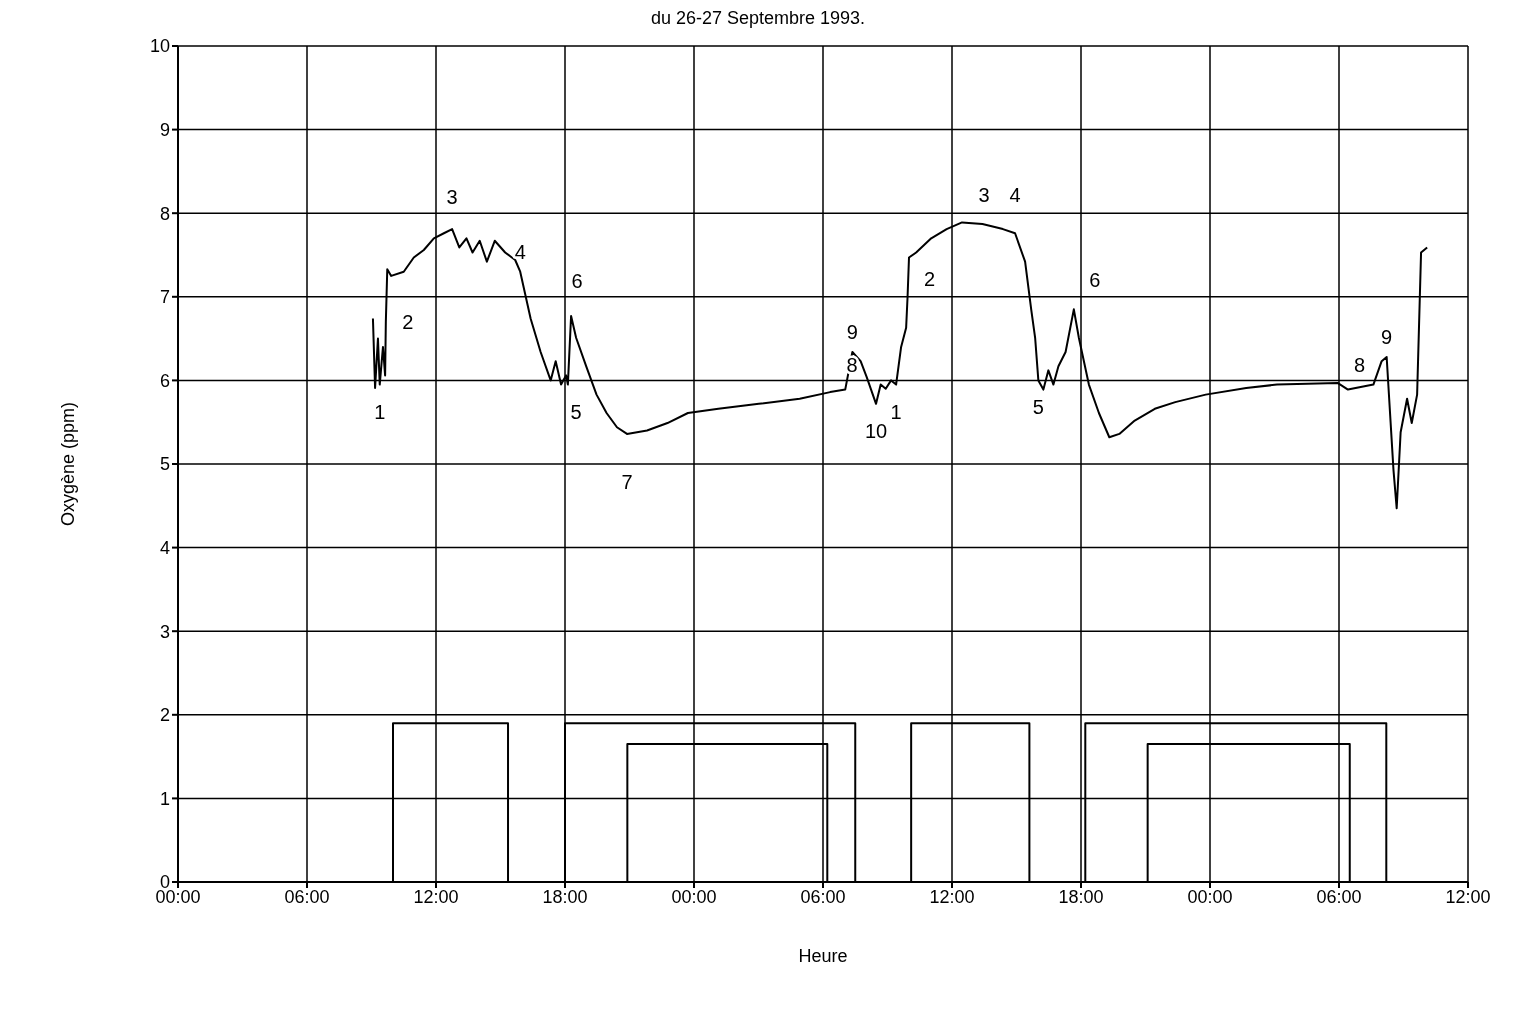 This screenshot has width=1525, height=1024. What do you see at coordinates (876, 430) in the screenshot?
I see `annotation: 10` at bounding box center [876, 430].